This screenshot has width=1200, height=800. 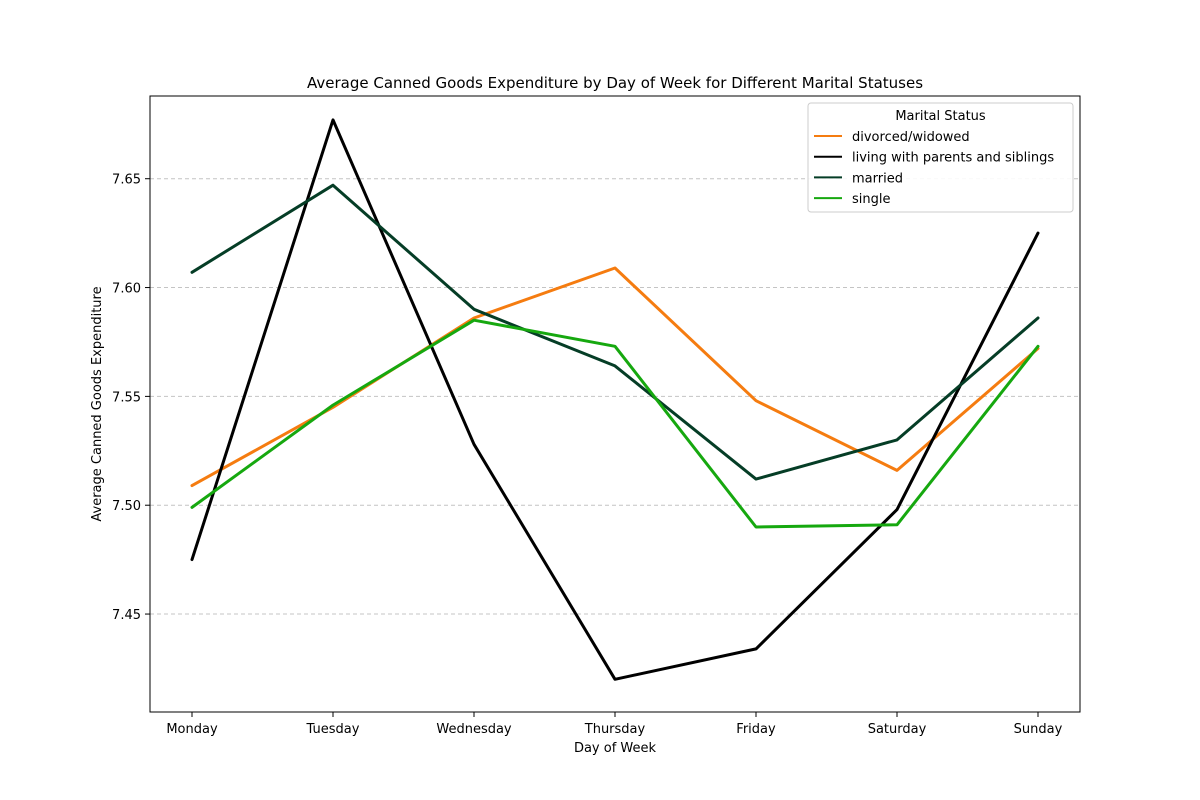 What do you see at coordinates (953, 158) in the screenshot?
I see `legend-entry-label: living with parents and siblings` at bounding box center [953, 158].